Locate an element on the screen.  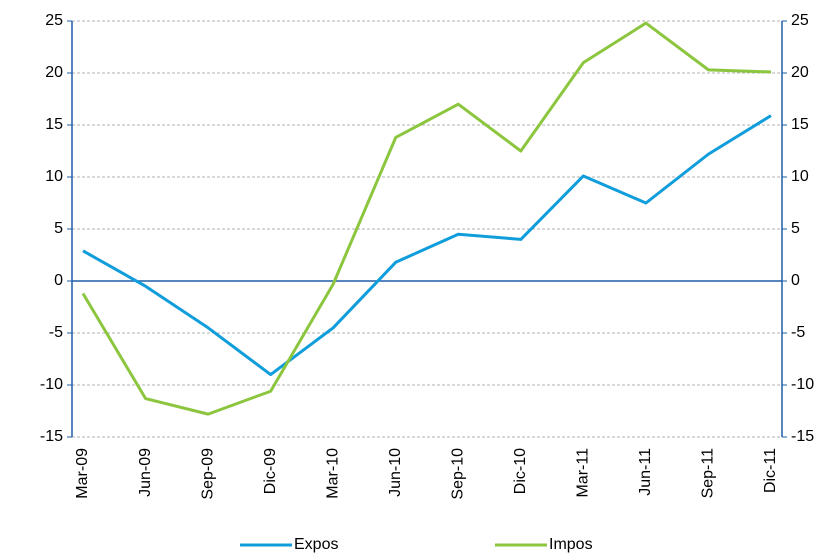
y-tick-label: -10 is located at coordinates (51, 384).